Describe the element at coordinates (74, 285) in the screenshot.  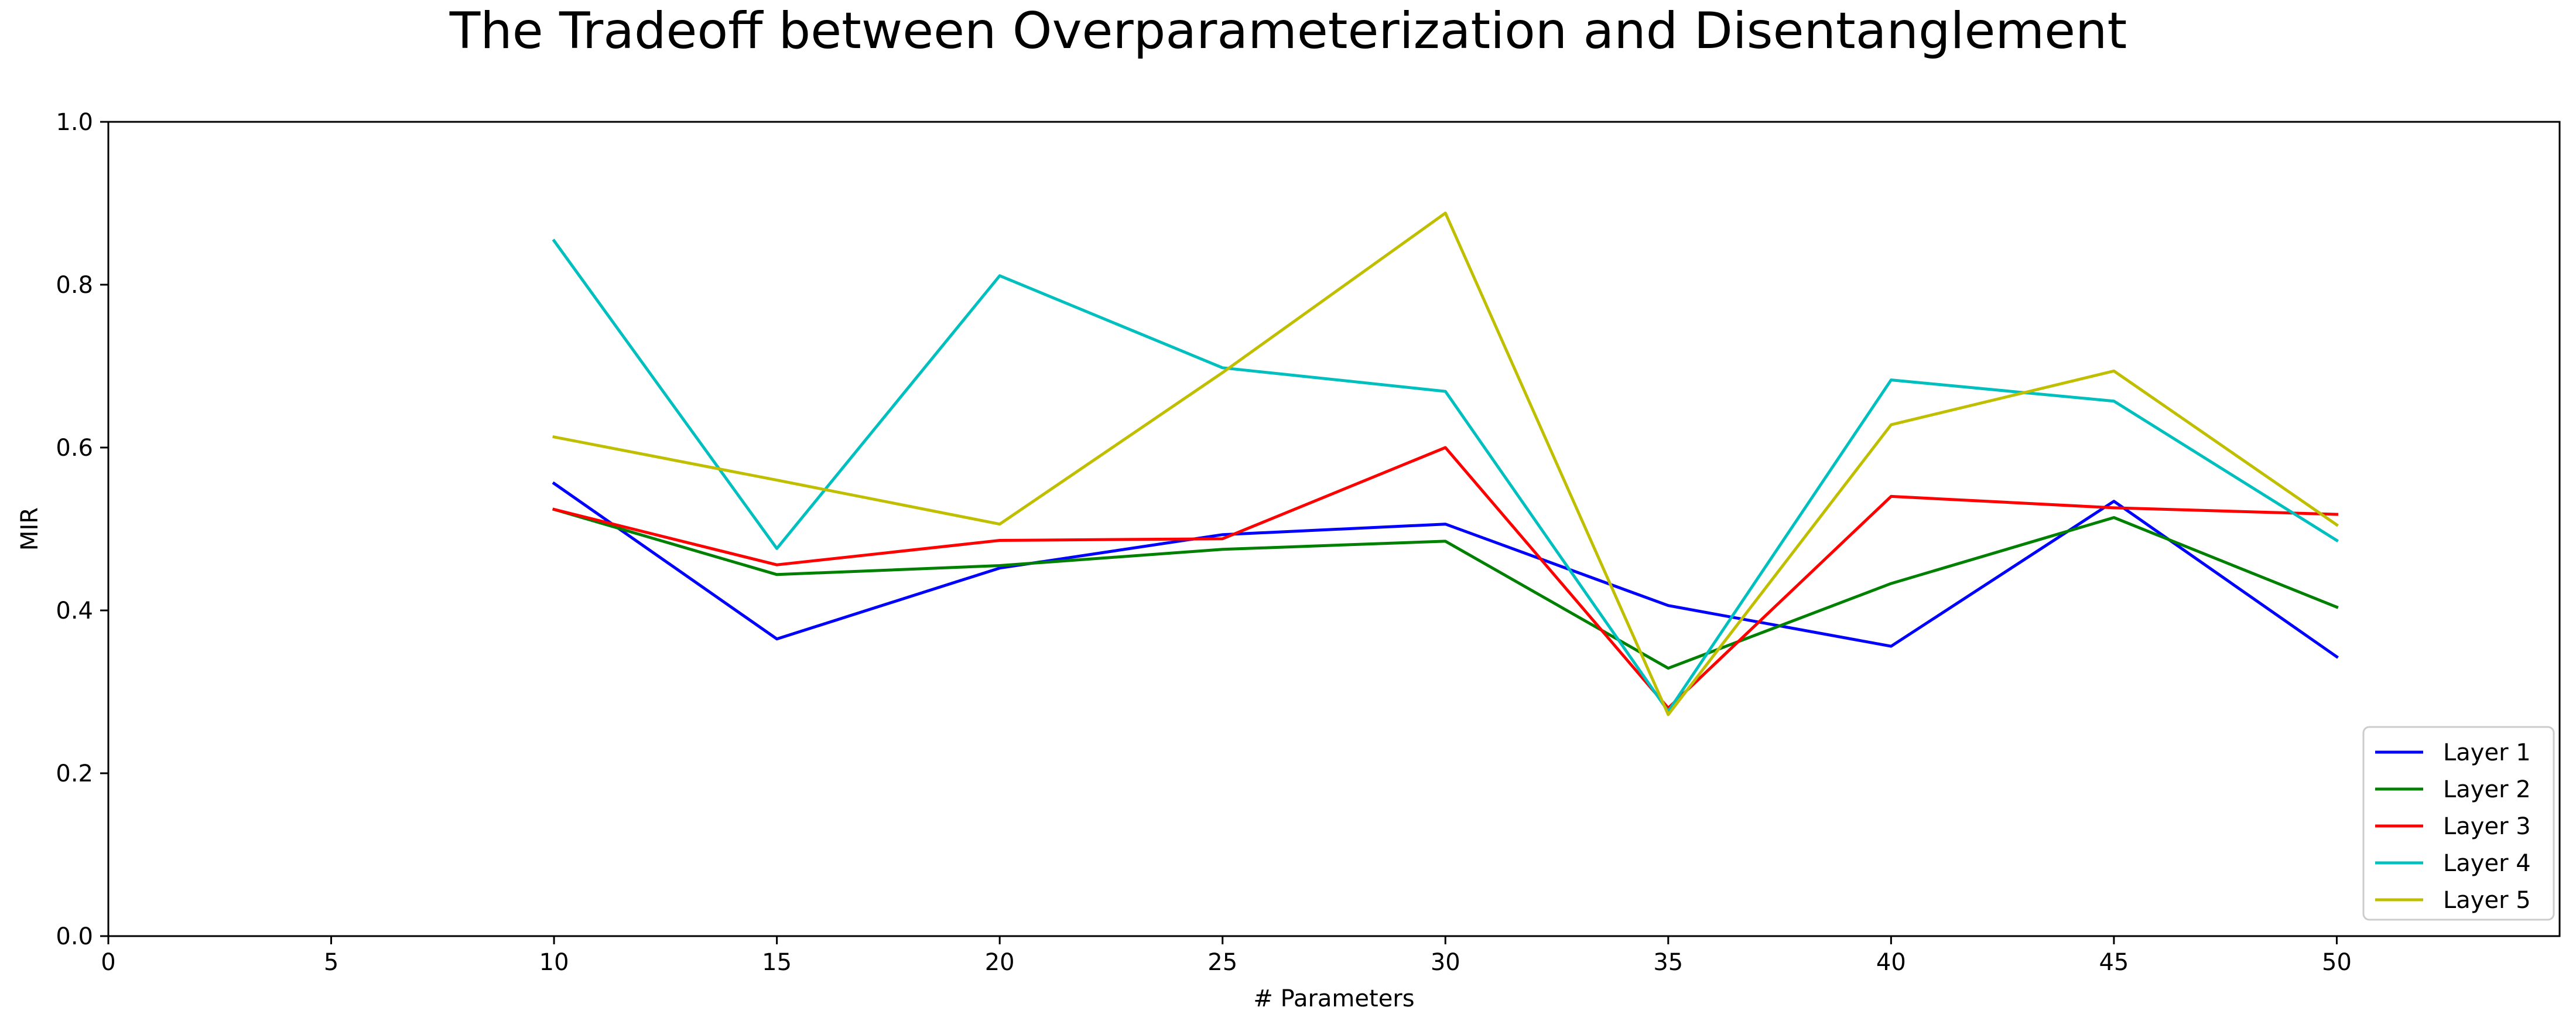
I see `y-tick-label: 0.8` at that location.